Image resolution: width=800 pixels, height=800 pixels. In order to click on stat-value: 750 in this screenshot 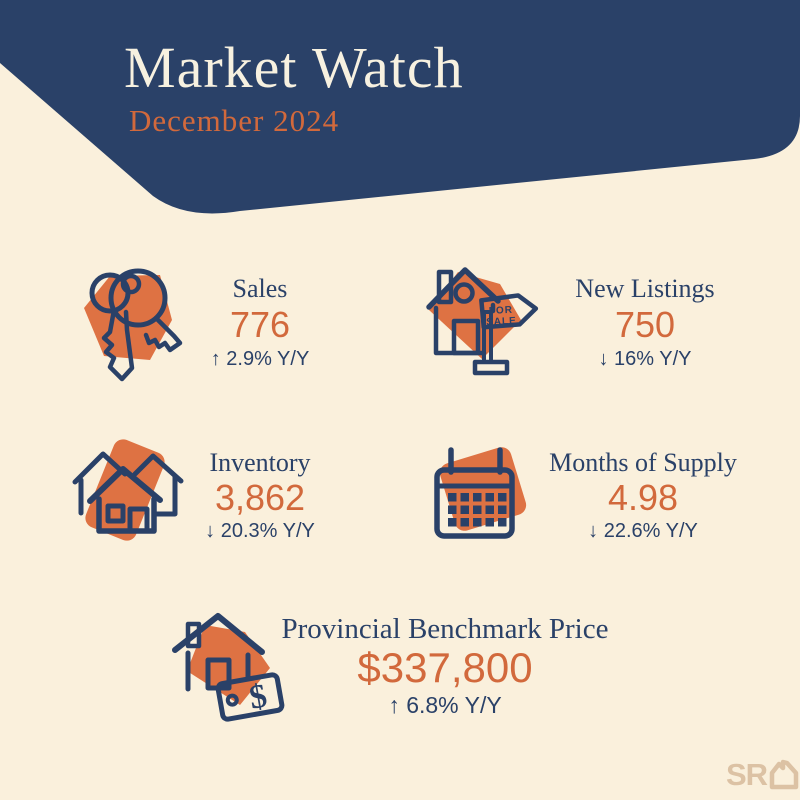, I will do `click(645, 324)`.